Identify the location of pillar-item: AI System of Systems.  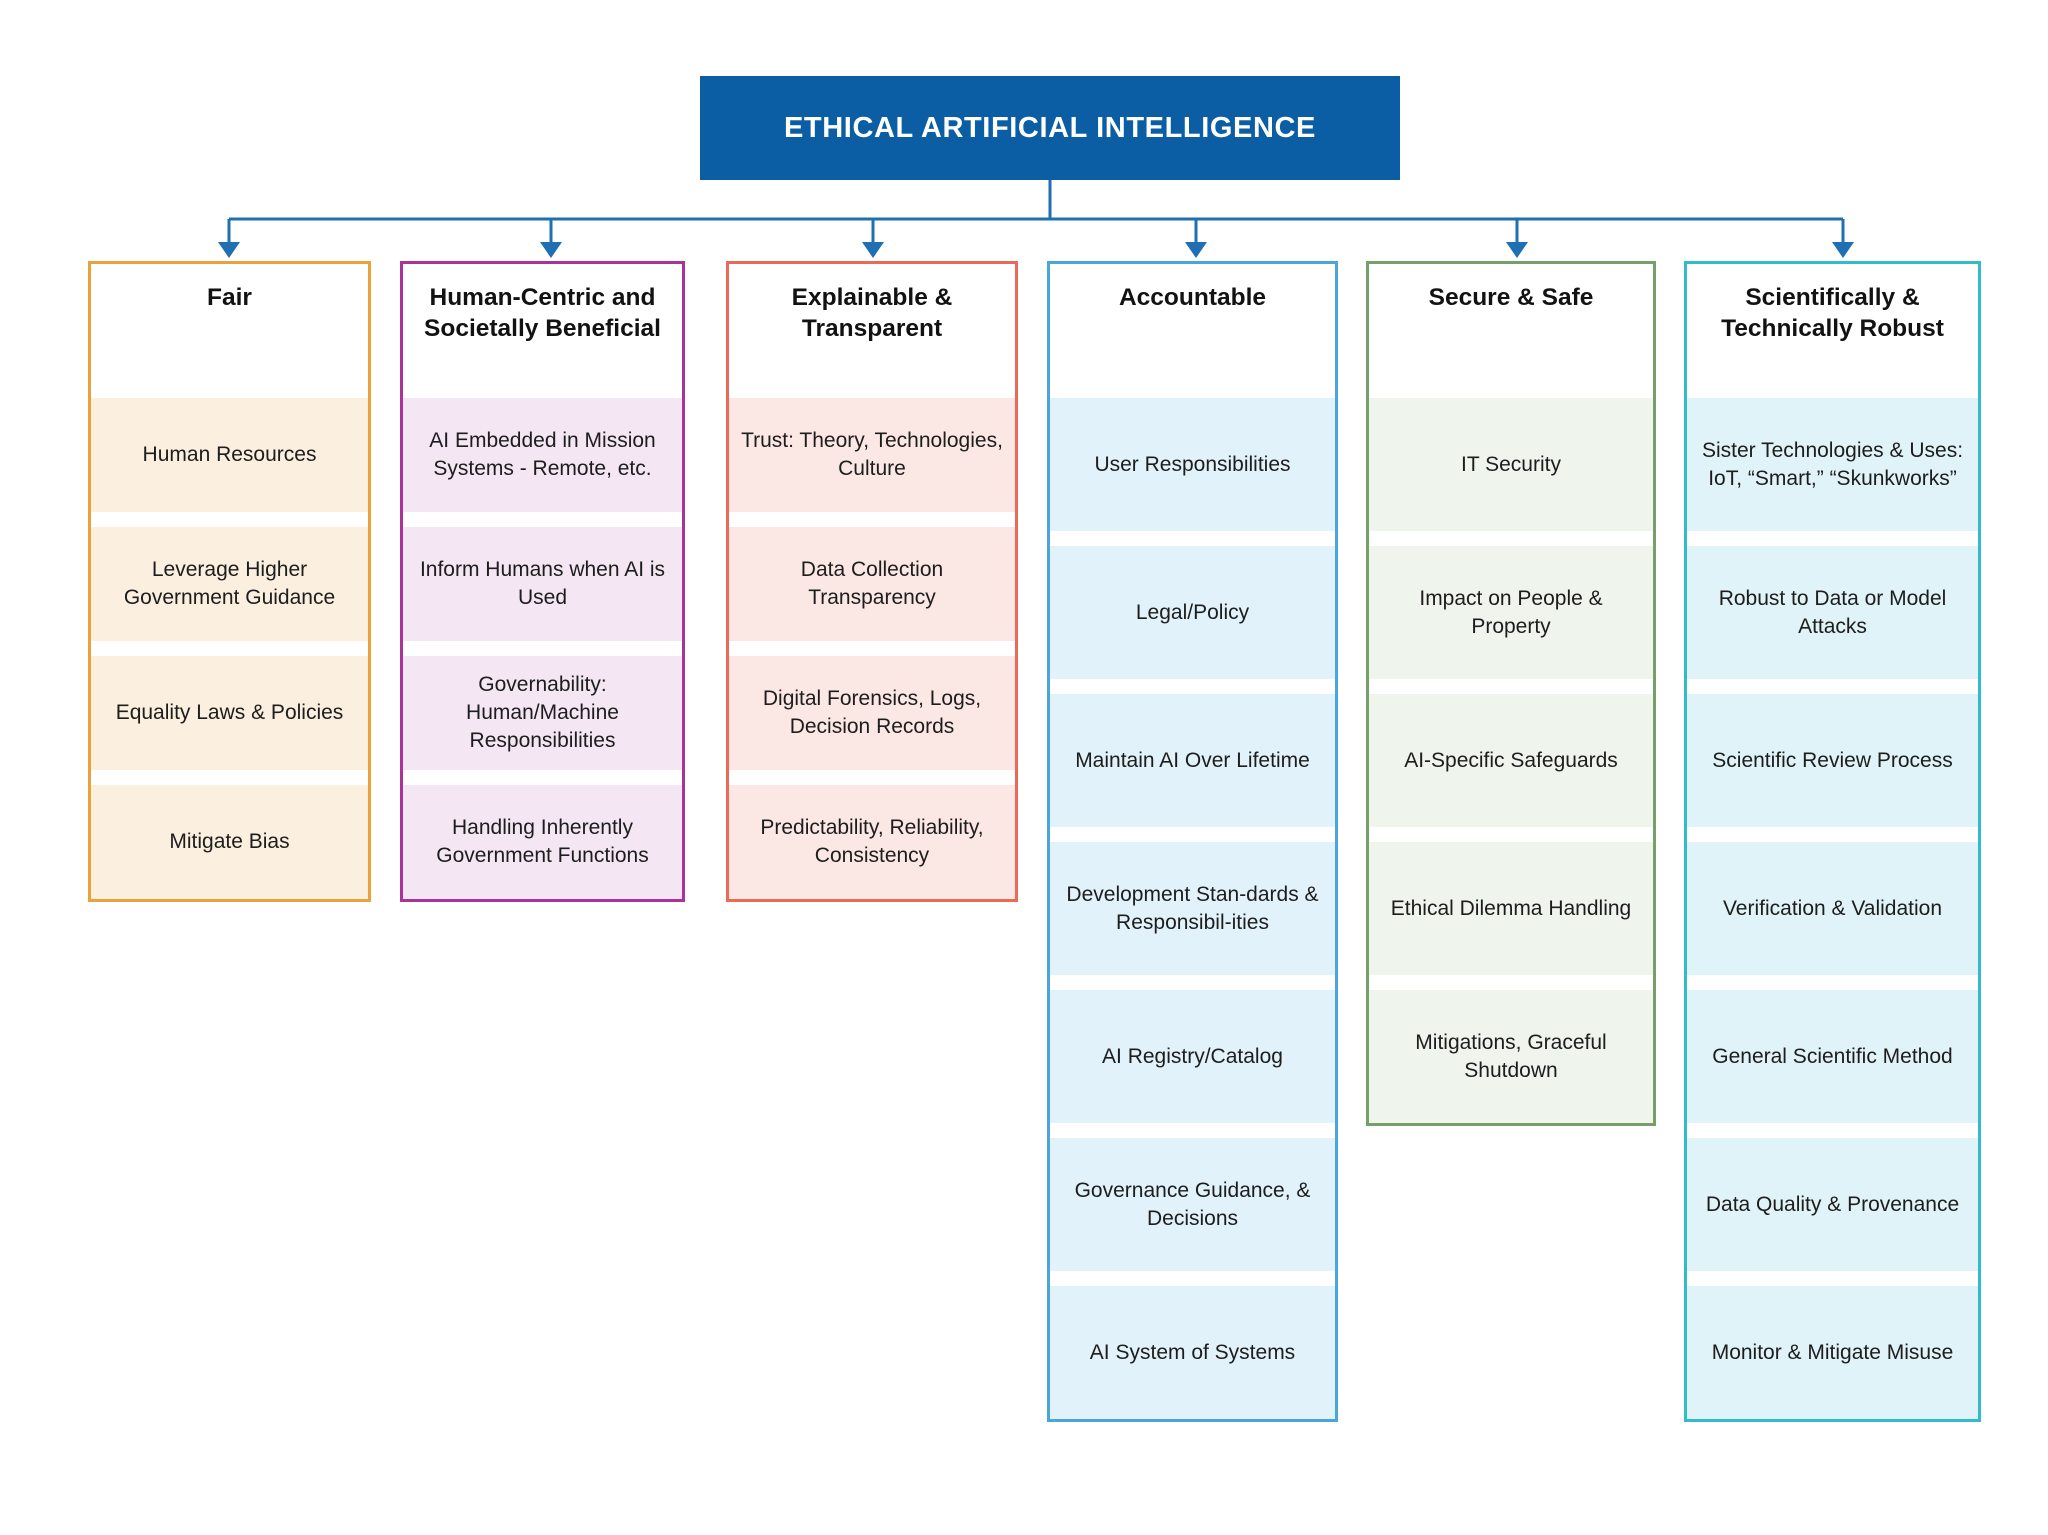
(1192, 1352).